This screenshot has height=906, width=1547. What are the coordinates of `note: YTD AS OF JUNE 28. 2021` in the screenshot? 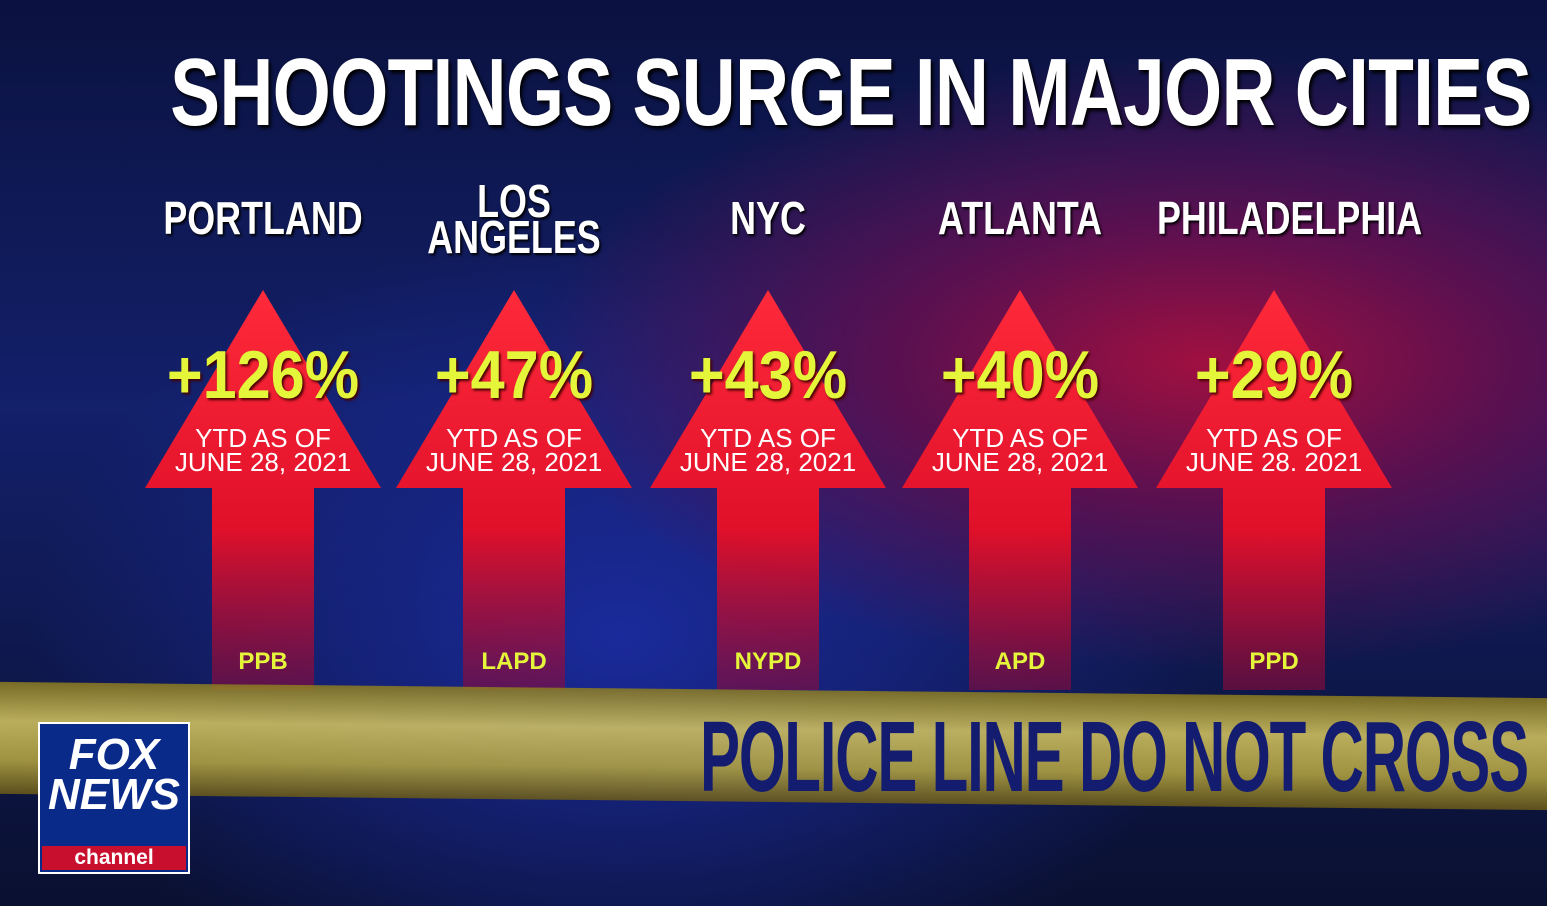 It's located at (1274, 450).